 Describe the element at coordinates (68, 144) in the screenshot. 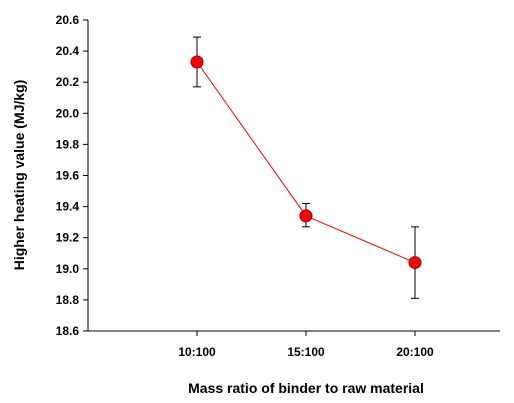

I see `y-tick-label: 19.8` at that location.